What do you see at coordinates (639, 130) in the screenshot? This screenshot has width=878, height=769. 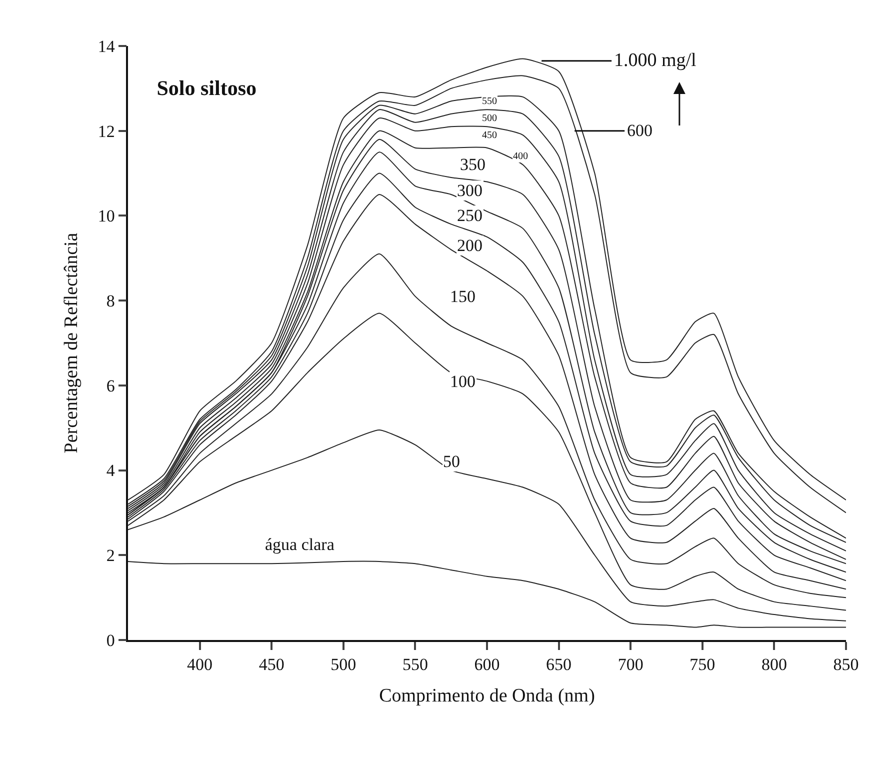 I see `annotation: 600` at bounding box center [639, 130].